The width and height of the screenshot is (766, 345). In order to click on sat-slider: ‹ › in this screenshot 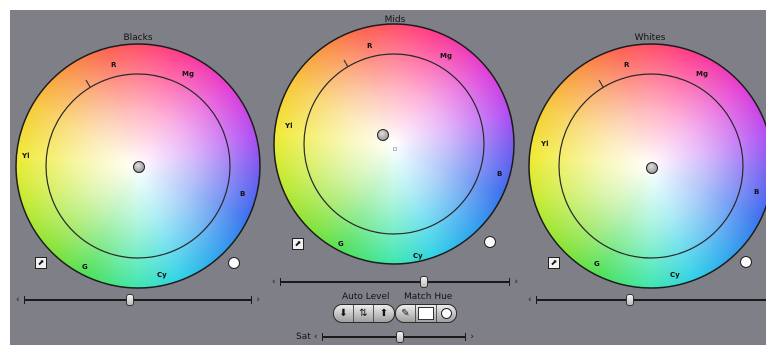, I will do `click(394, 337)`.